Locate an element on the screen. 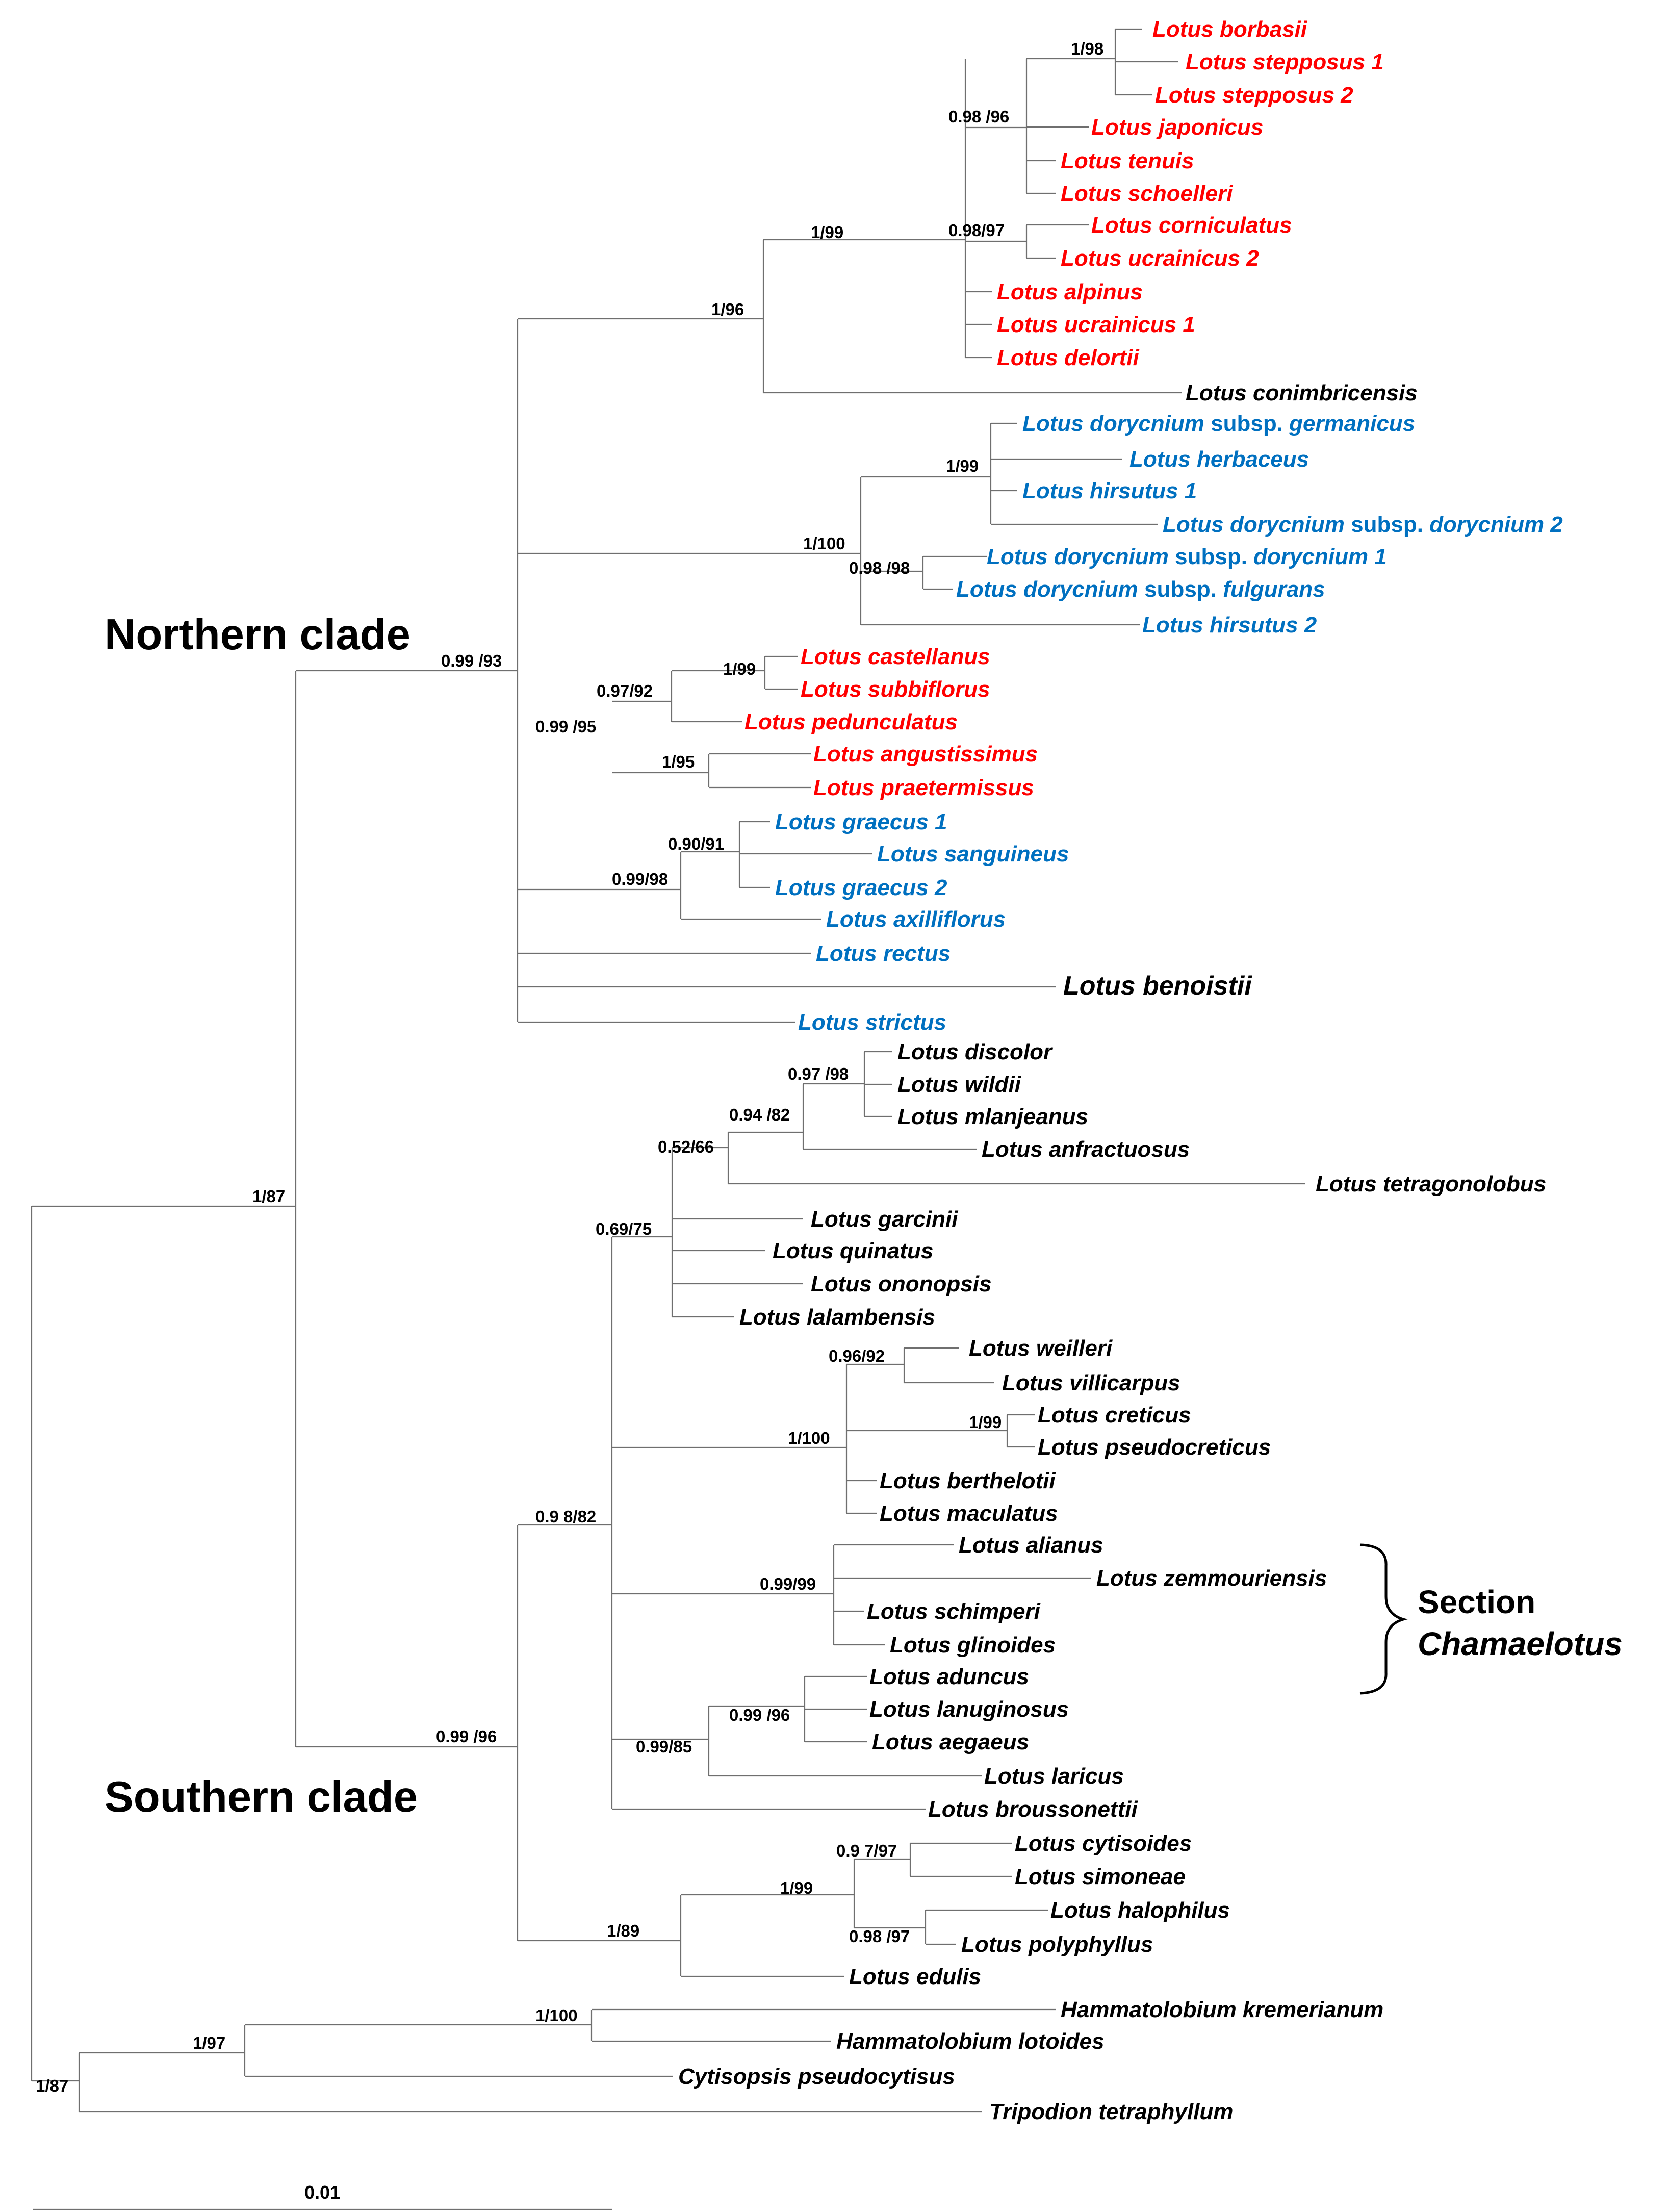  southern-clade-label: Southern clade is located at coordinates (261, 1797).